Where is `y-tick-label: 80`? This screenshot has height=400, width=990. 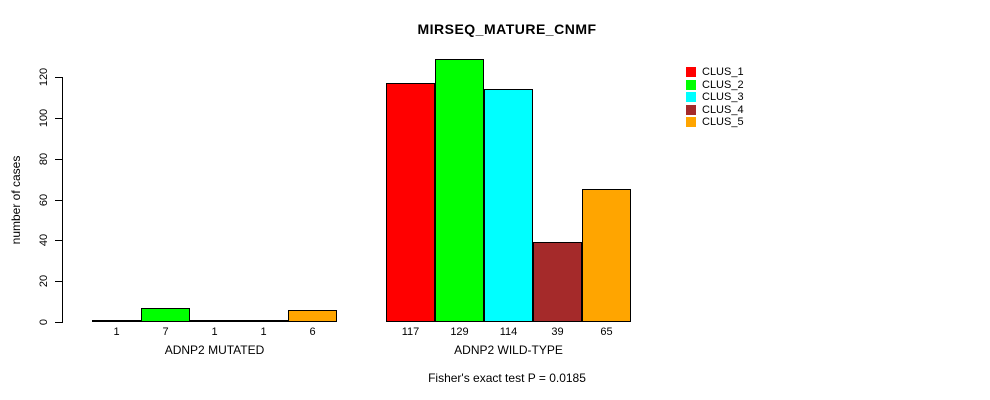 y-tick-label: 80 is located at coordinates (44, 159).